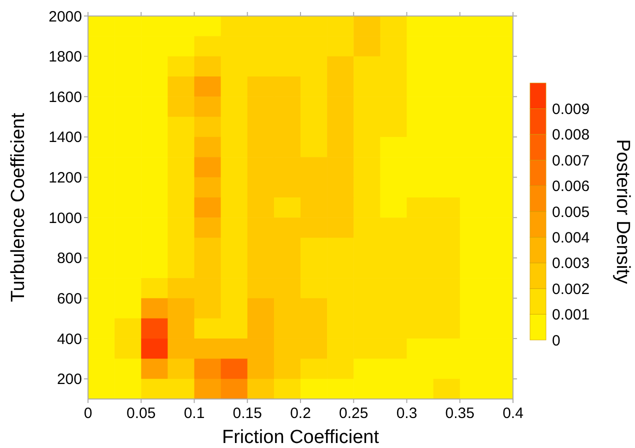 The image size is (635, 448). I want to click on y-tick-label: 800, so click(69, 259).